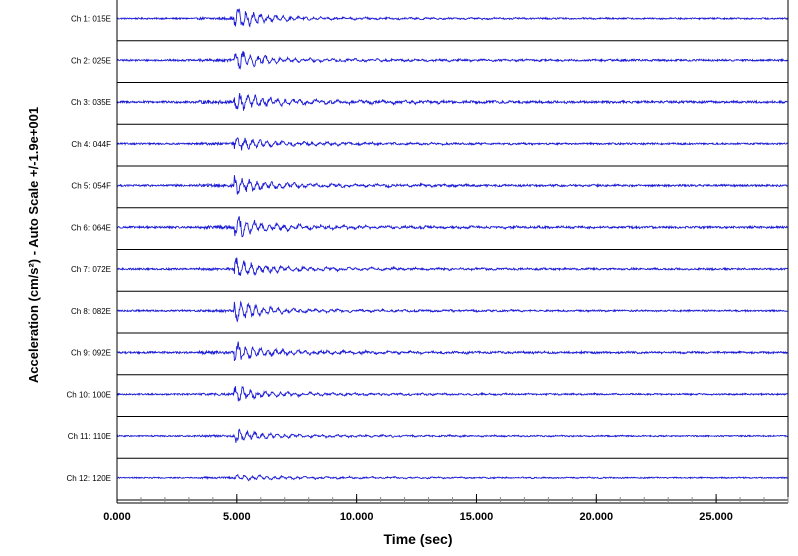 The image size is (798, 556). I want to click on channel-label: Ch 10: 100E, so click(89, 394).